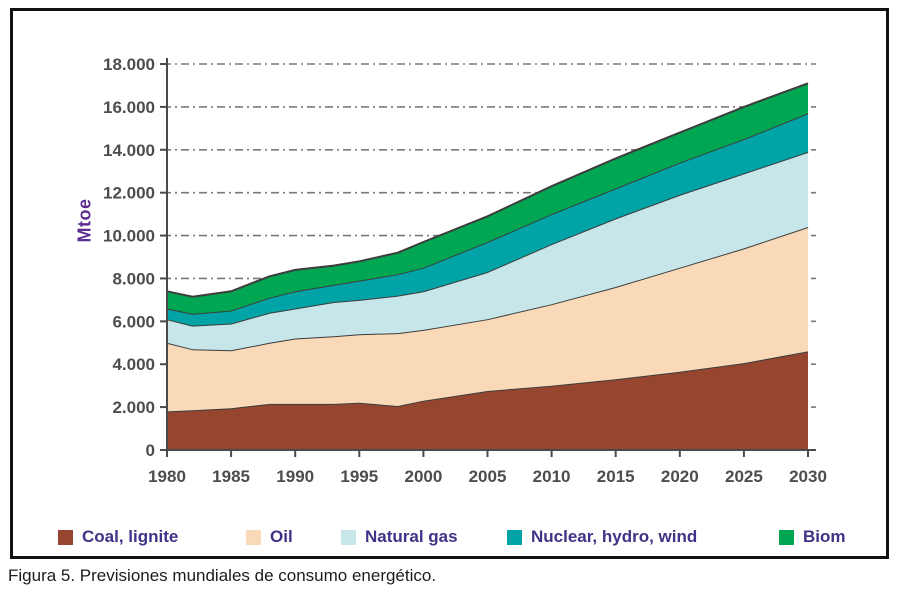 The height and width of the screenshot is (596, 897). Describe the element at coordinates (65, 537) in the screenshot. I see `coal-swatch-icon` at that location.